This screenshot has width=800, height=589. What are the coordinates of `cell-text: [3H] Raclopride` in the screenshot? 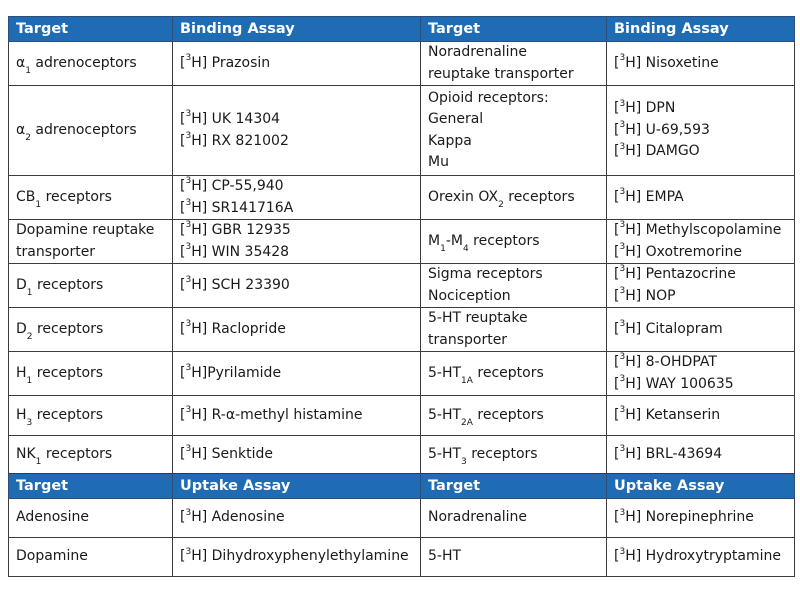 It's located at (233, 328).